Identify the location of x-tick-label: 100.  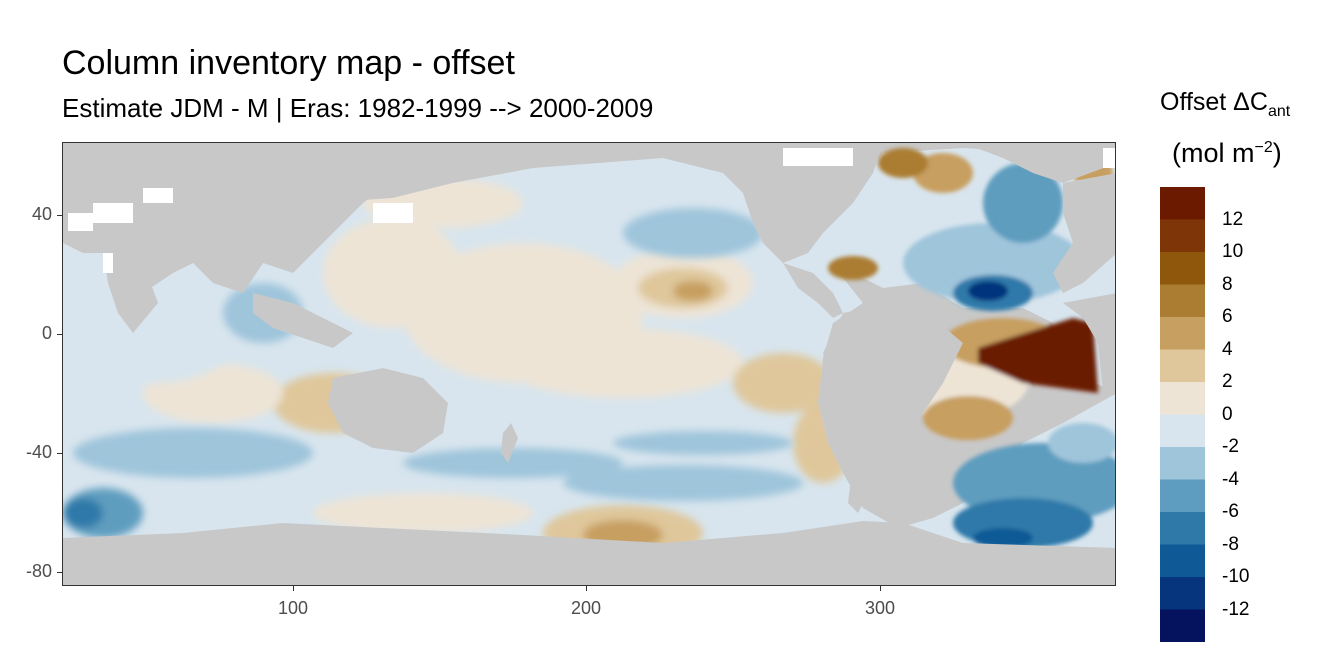
(293, 608).